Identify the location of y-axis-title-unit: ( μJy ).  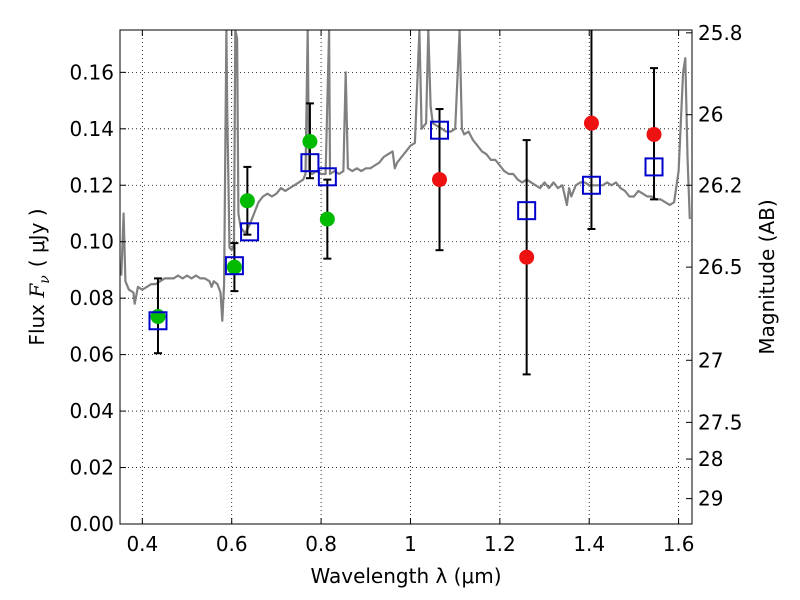
(37, 237).